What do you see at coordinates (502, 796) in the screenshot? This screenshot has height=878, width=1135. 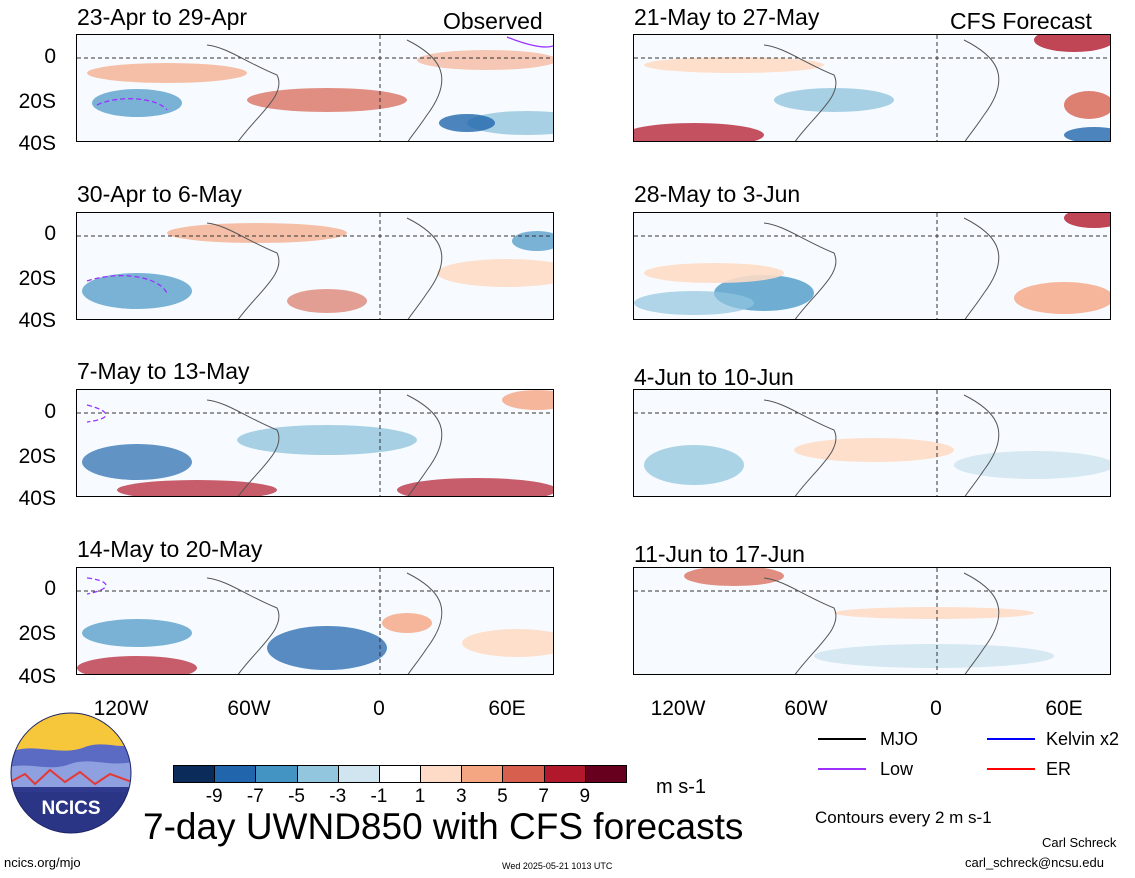 I see `colorbar-label: 5` at bounding box center [502, 796].